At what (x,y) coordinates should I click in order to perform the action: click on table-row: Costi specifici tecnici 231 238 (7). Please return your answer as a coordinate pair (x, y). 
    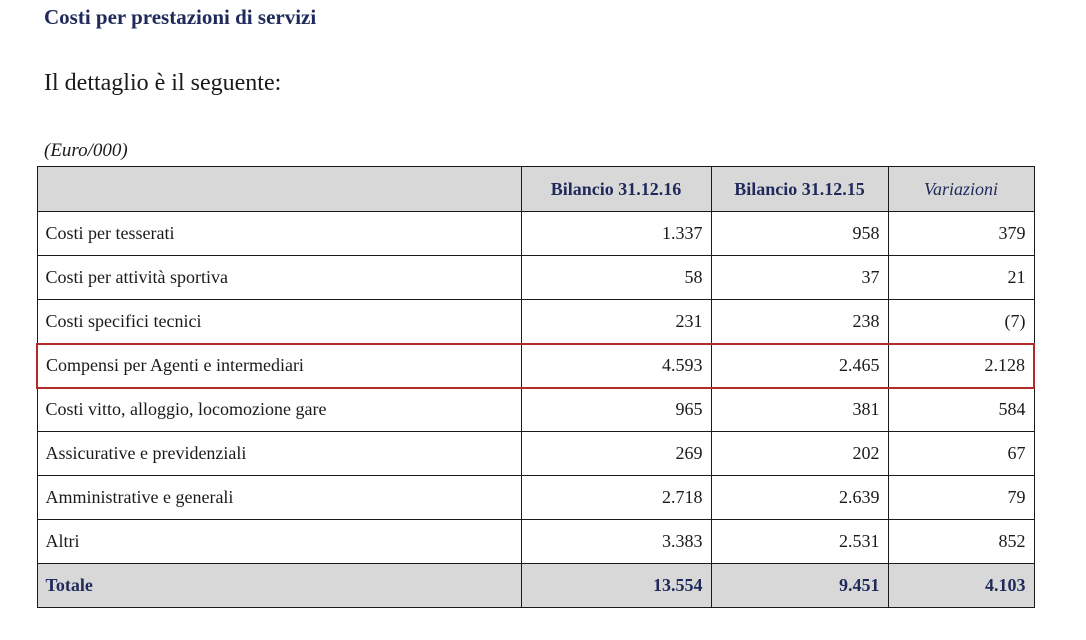
    Looking at the image, I should click on (535, 321).